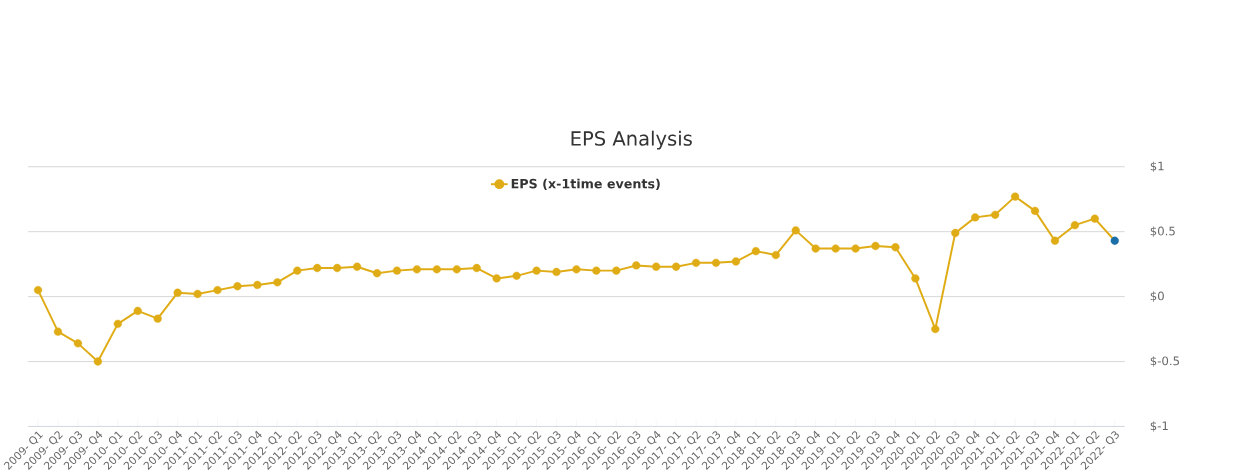 The image size is (1248, 474). Describe the element at coordinates (1165, 361) in the screenshot. I see `y-tick-label: $-0.5` at that location.